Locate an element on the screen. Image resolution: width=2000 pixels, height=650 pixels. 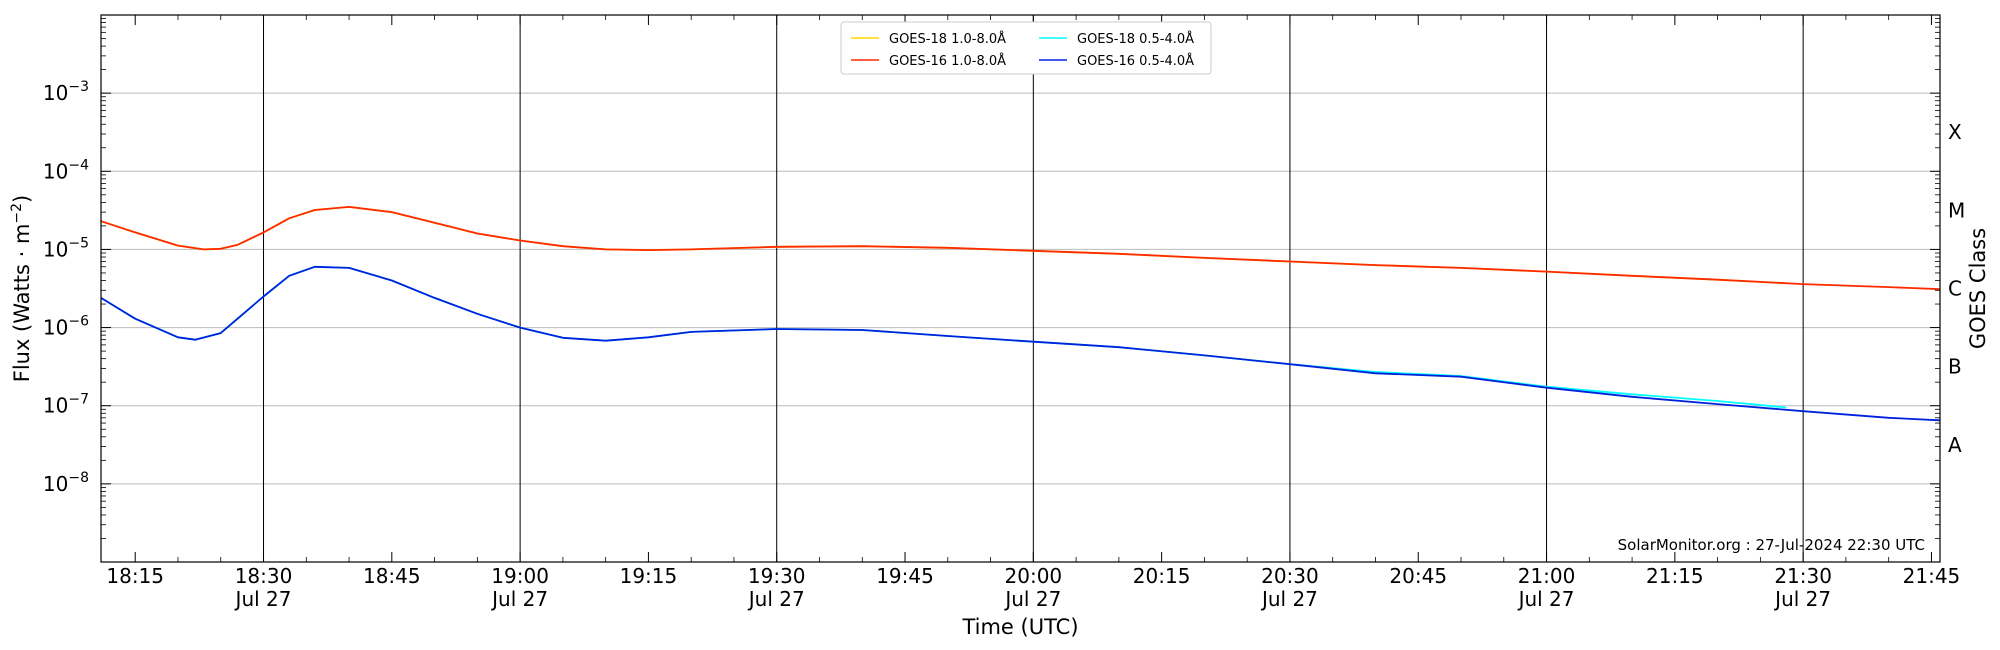
x-tick-label: 19:15 is located at coordinates (649, 576).